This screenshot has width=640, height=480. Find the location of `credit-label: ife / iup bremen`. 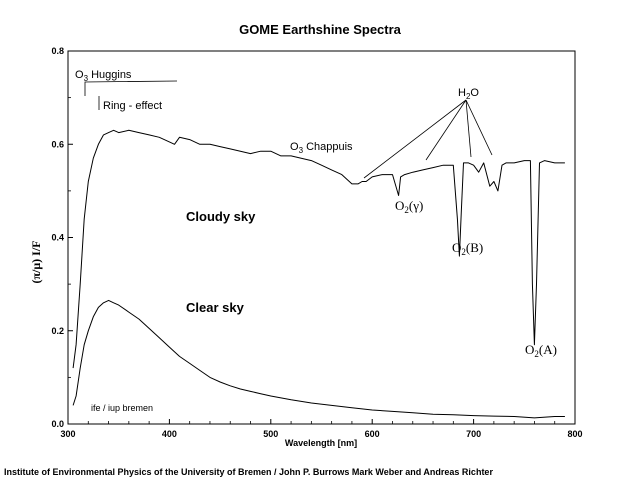

credit-label: ife / iup bremen is located at coordinates (122, 408).